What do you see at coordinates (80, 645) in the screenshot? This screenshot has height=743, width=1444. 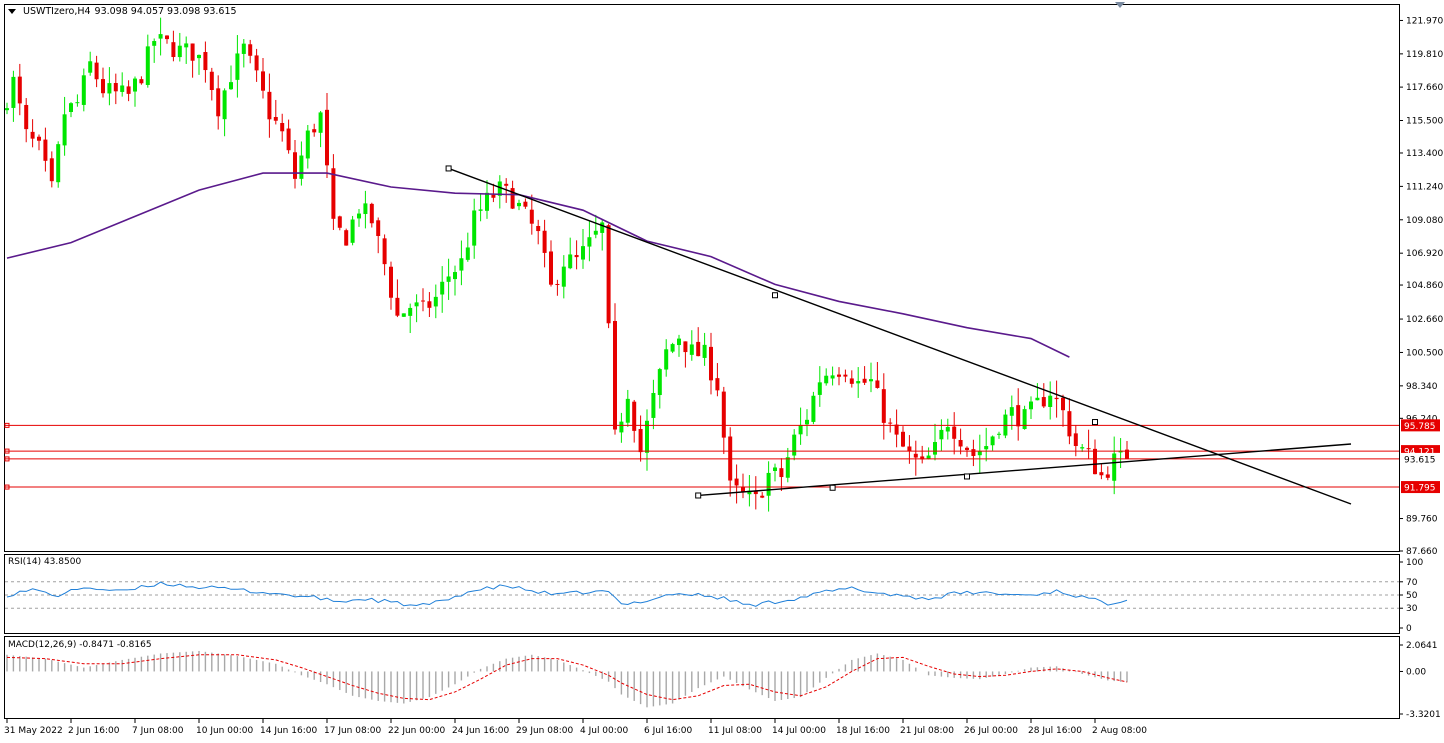 I see `macd-label: MACD(12,26,9) -0.8471 -0.8165` at bounding box center [80, 645].